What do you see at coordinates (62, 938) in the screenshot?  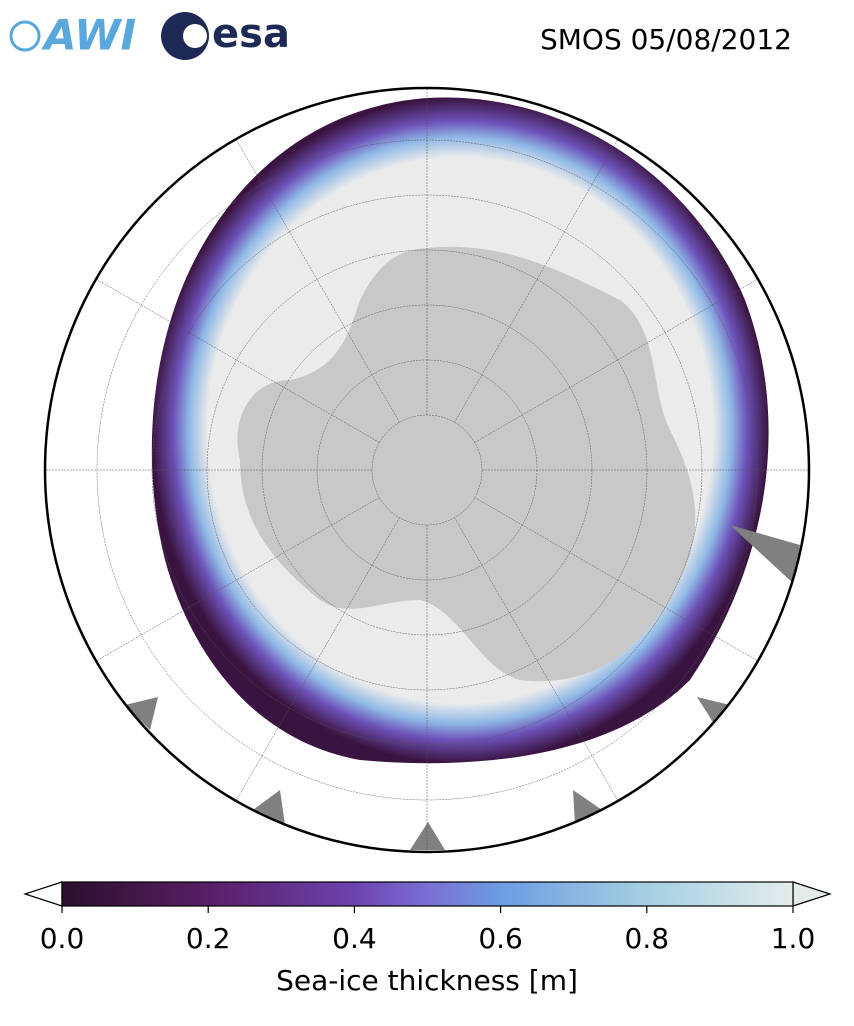 I see `colorbar-tick-label: 0.0` at bounding box center [62, 938].